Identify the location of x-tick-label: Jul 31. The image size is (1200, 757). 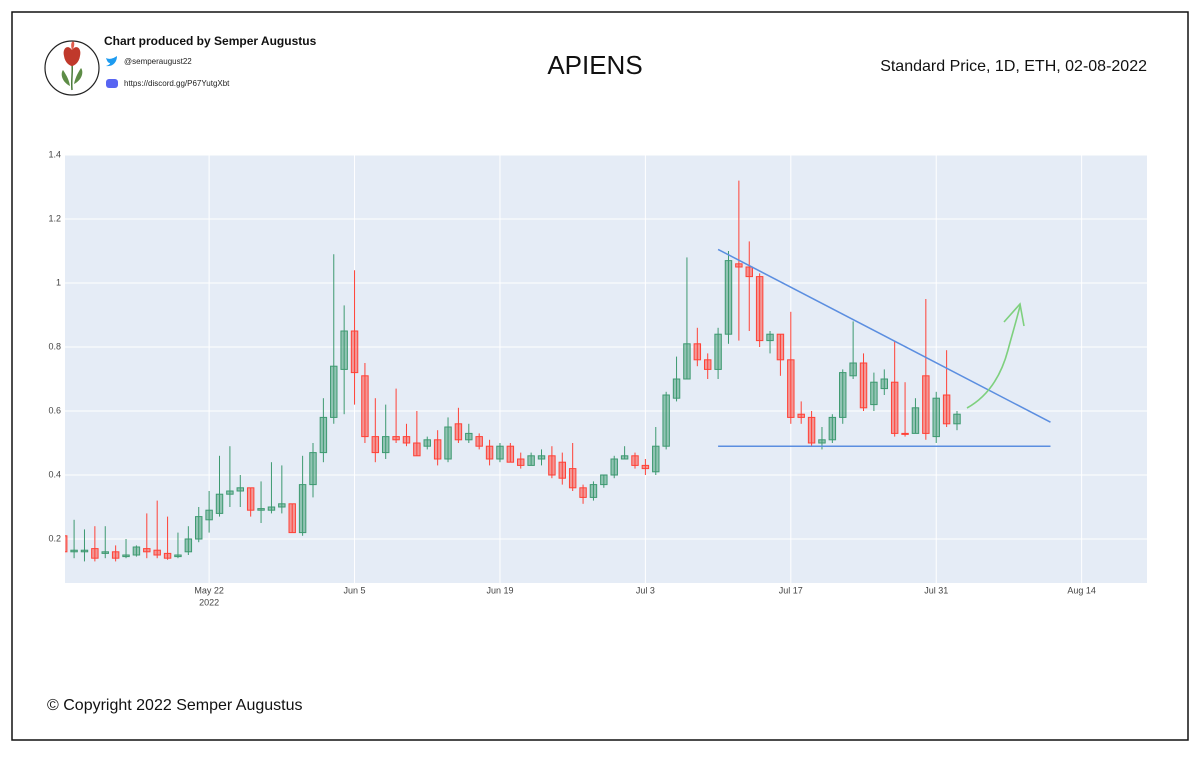
(936, 590).